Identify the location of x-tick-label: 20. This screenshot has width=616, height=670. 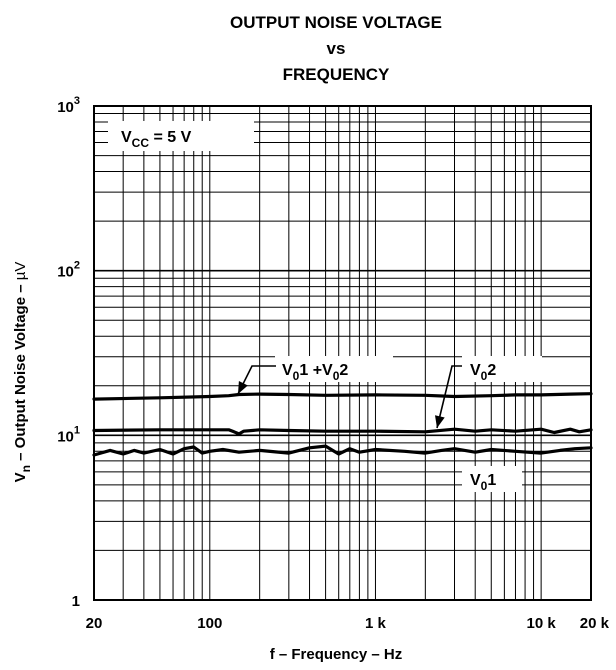
(94, 623).